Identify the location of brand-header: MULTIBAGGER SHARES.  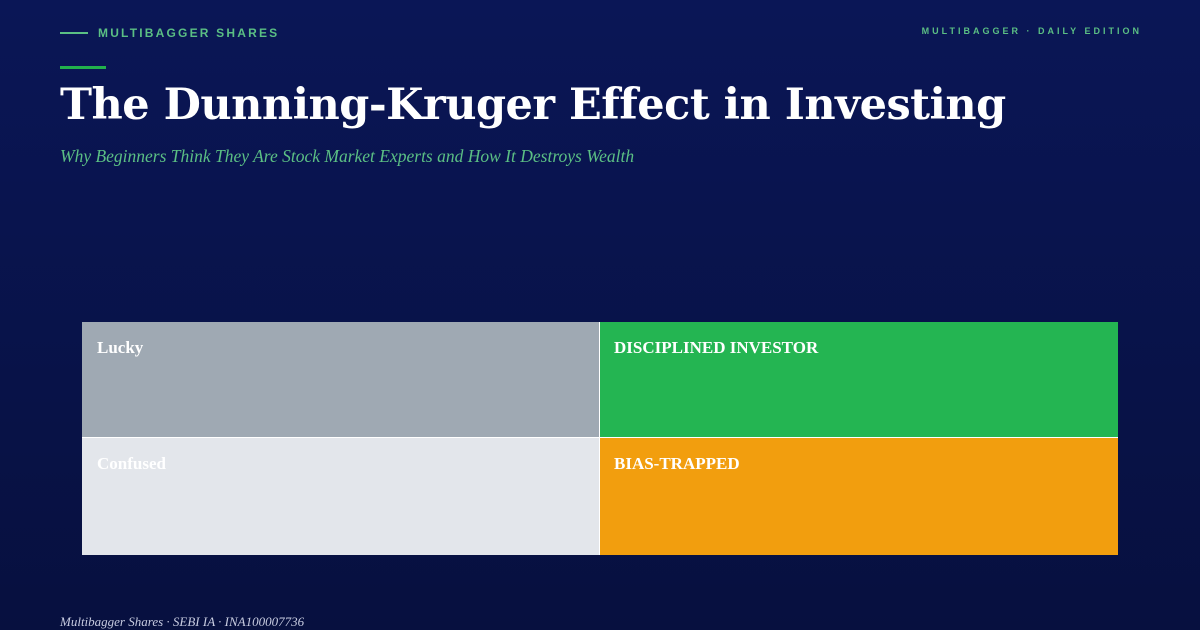
(169, 33).